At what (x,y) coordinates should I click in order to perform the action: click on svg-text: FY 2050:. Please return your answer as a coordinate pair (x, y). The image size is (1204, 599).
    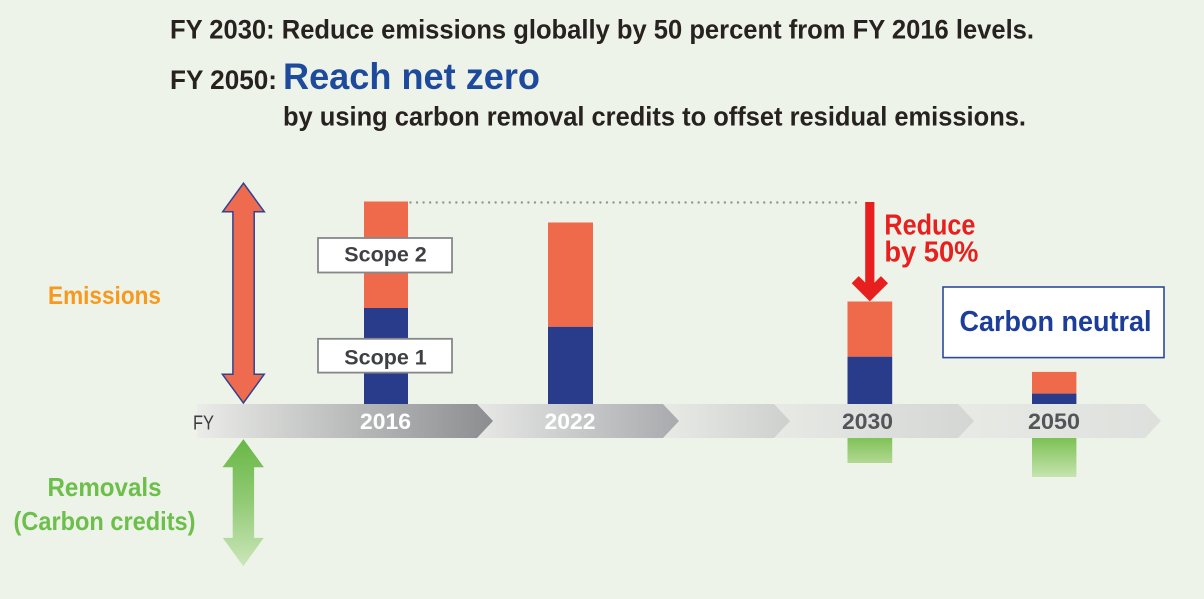
    Looking at the image, I should click on (223, 80).